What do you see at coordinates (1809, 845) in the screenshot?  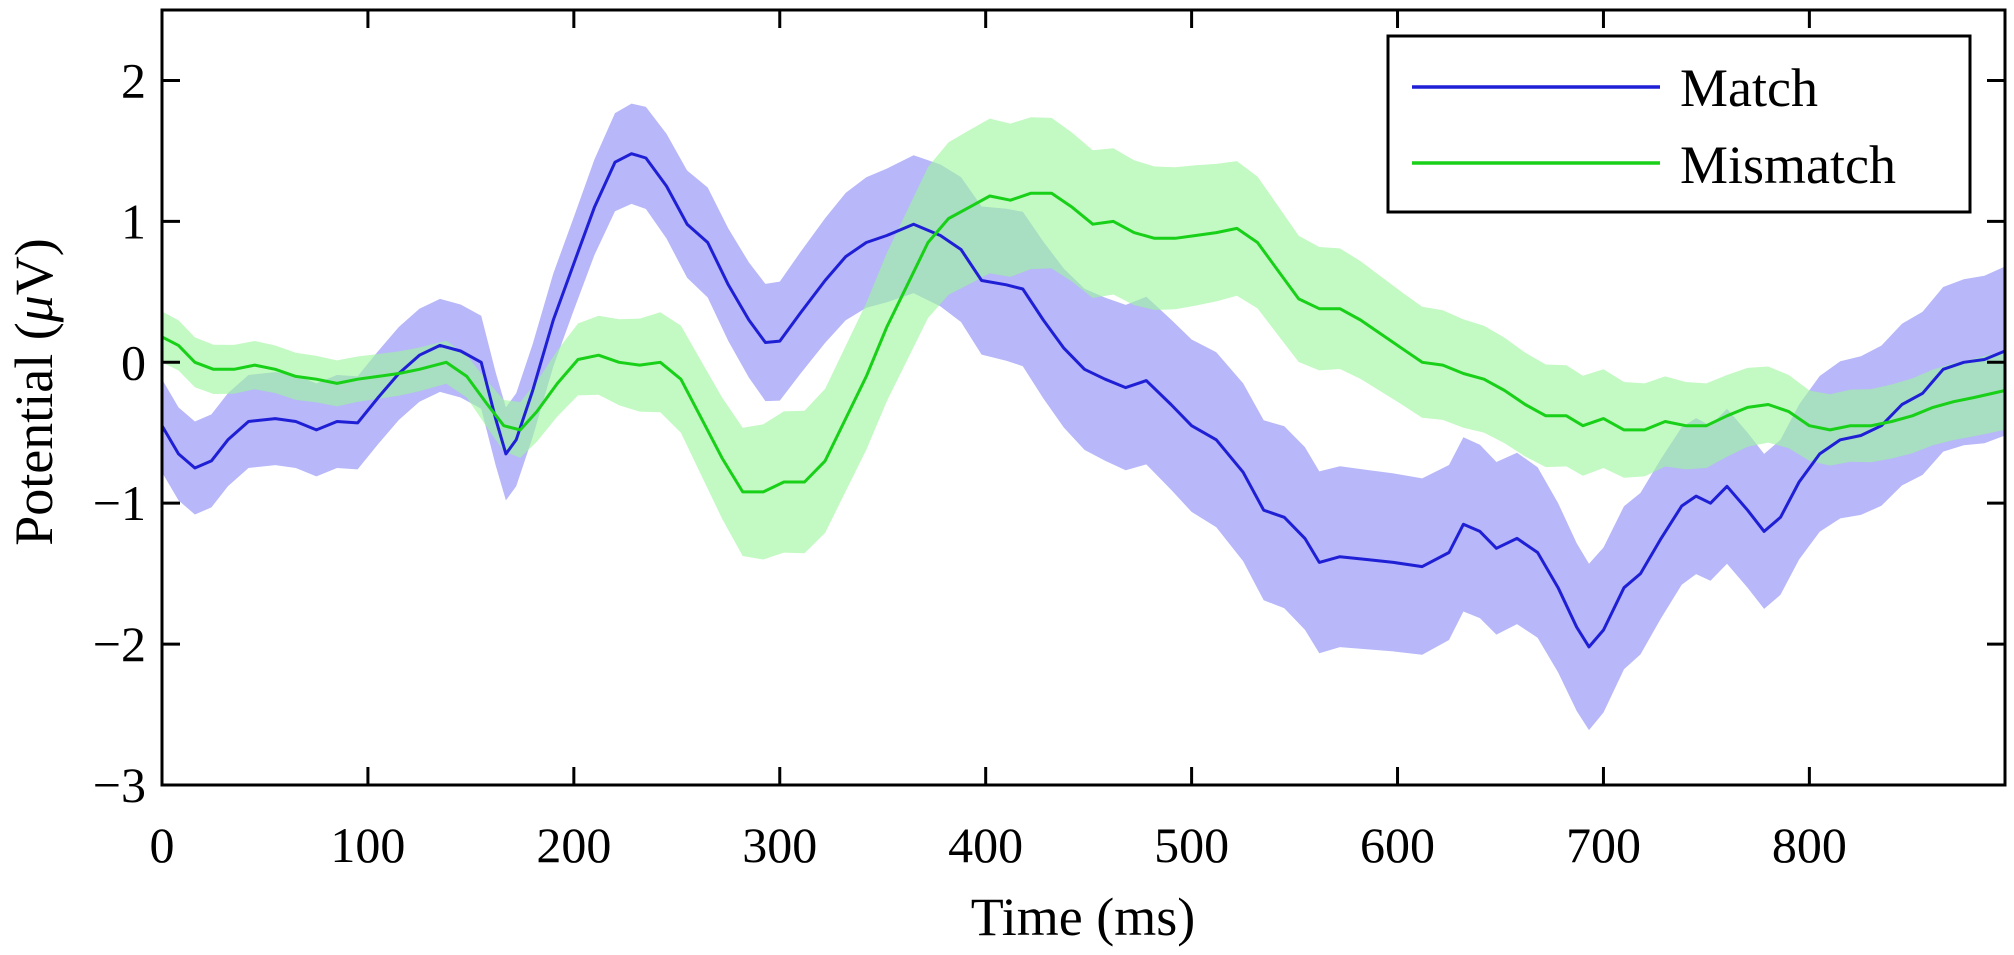 I see `x-tick-label: 800` at bounding box center [1809, 845].